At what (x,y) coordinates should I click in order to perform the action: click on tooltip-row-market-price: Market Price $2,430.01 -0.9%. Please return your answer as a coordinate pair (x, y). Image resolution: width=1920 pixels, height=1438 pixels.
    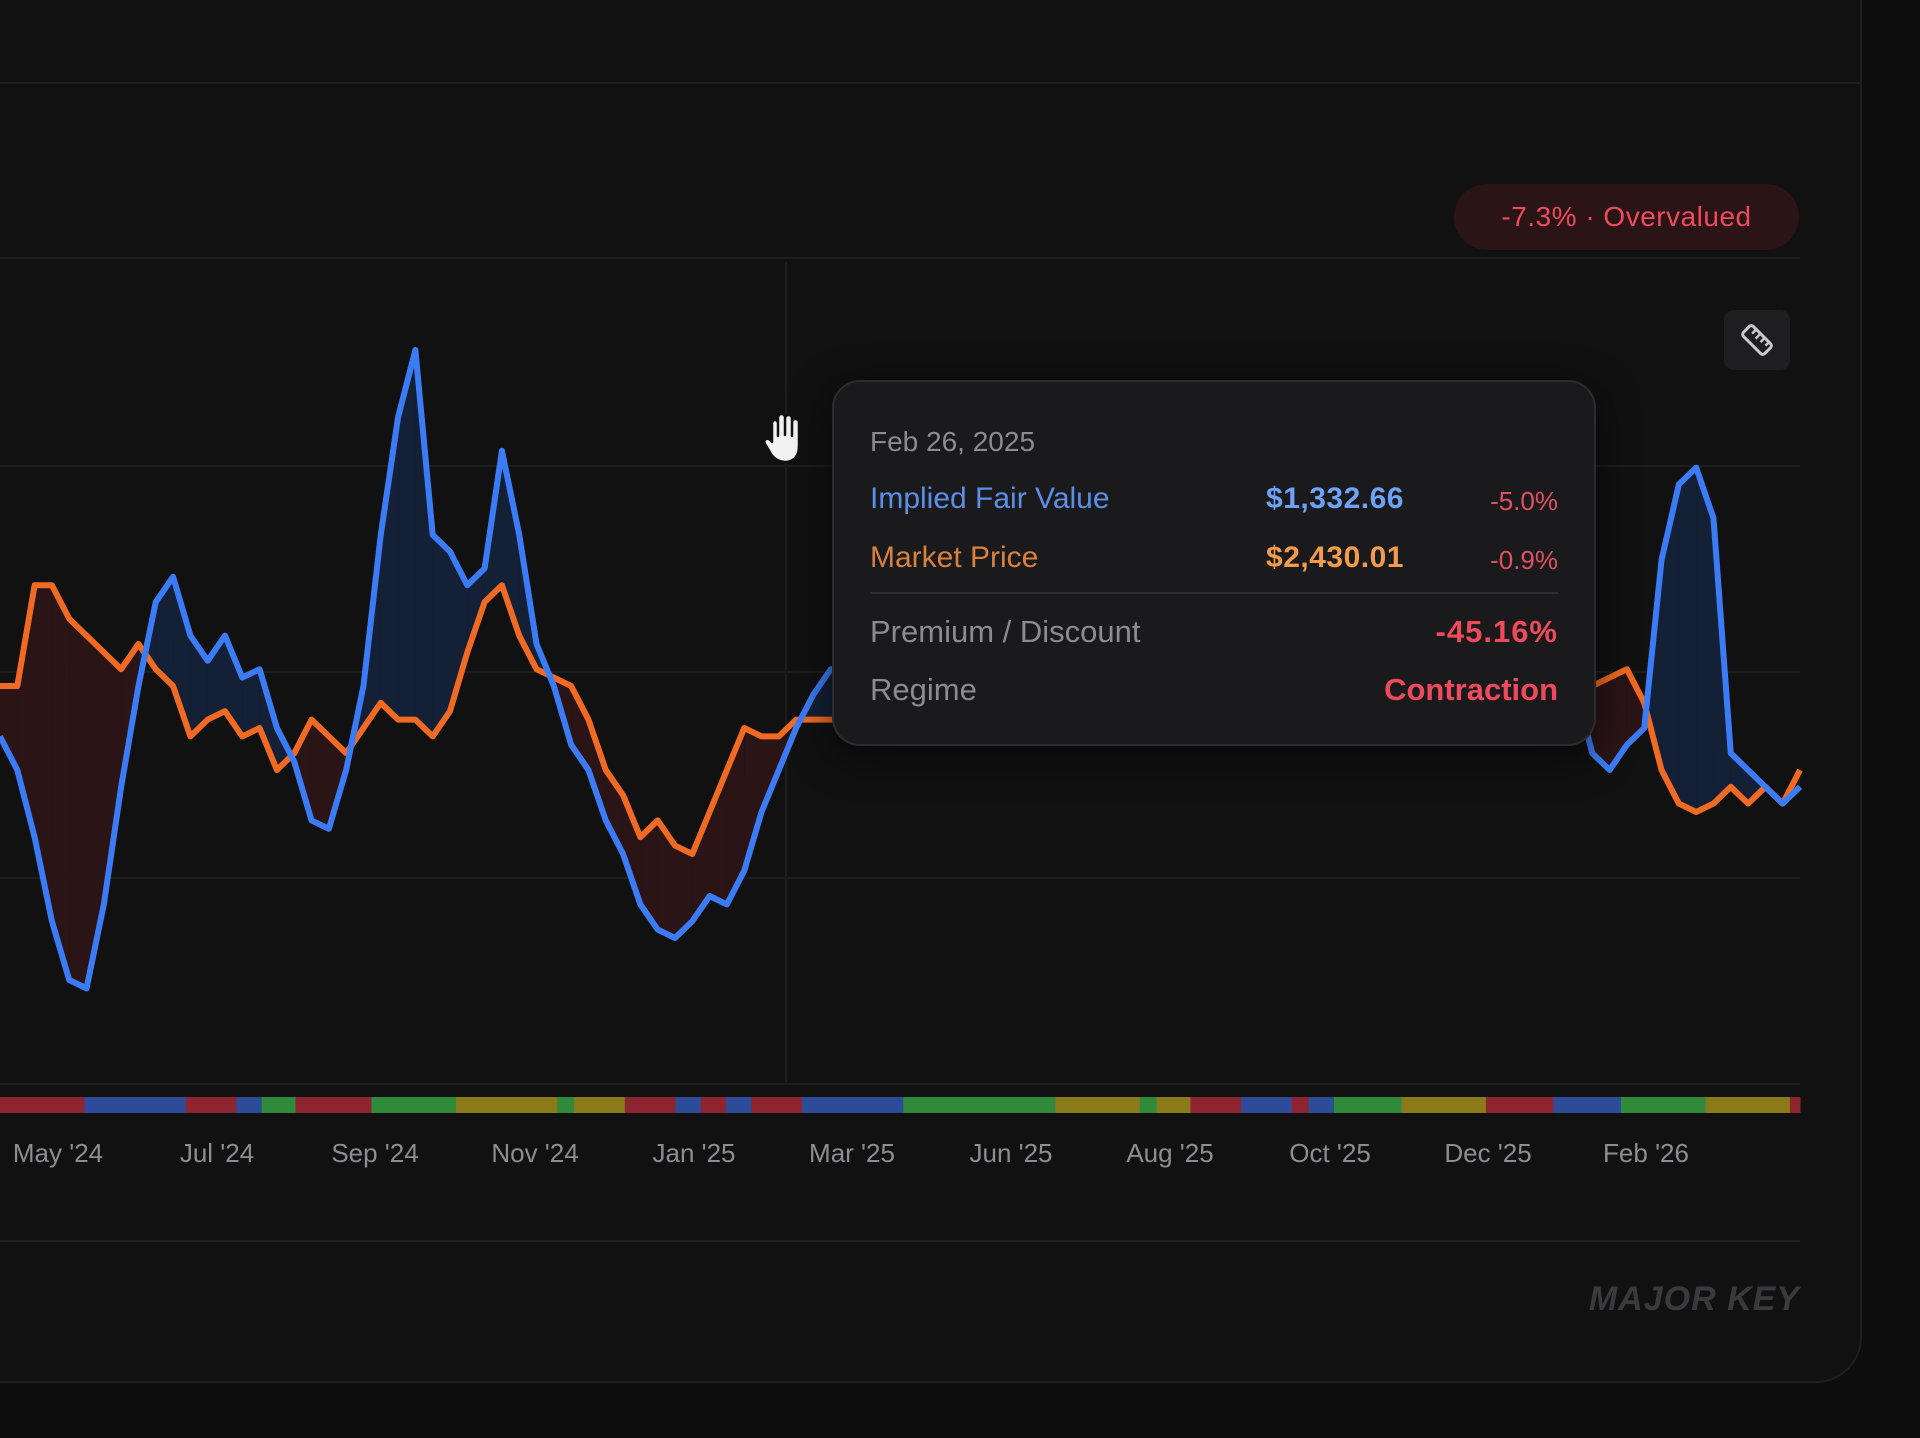
    Looking at the image, I should click on (1214, 561).